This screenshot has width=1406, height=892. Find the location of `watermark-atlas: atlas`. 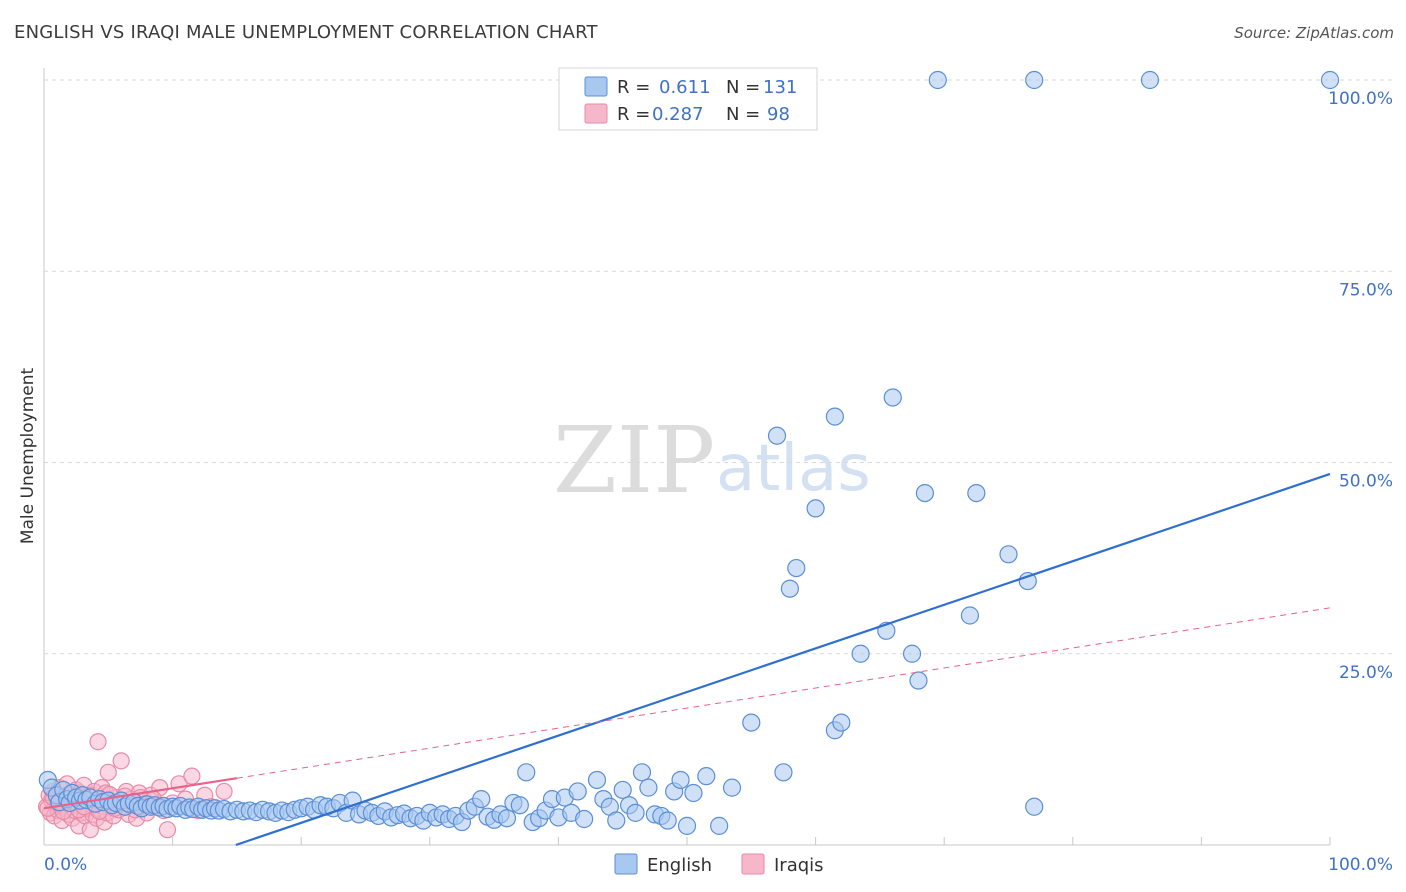

watermark-atlas: atlas is located at coordinates (793, 469).